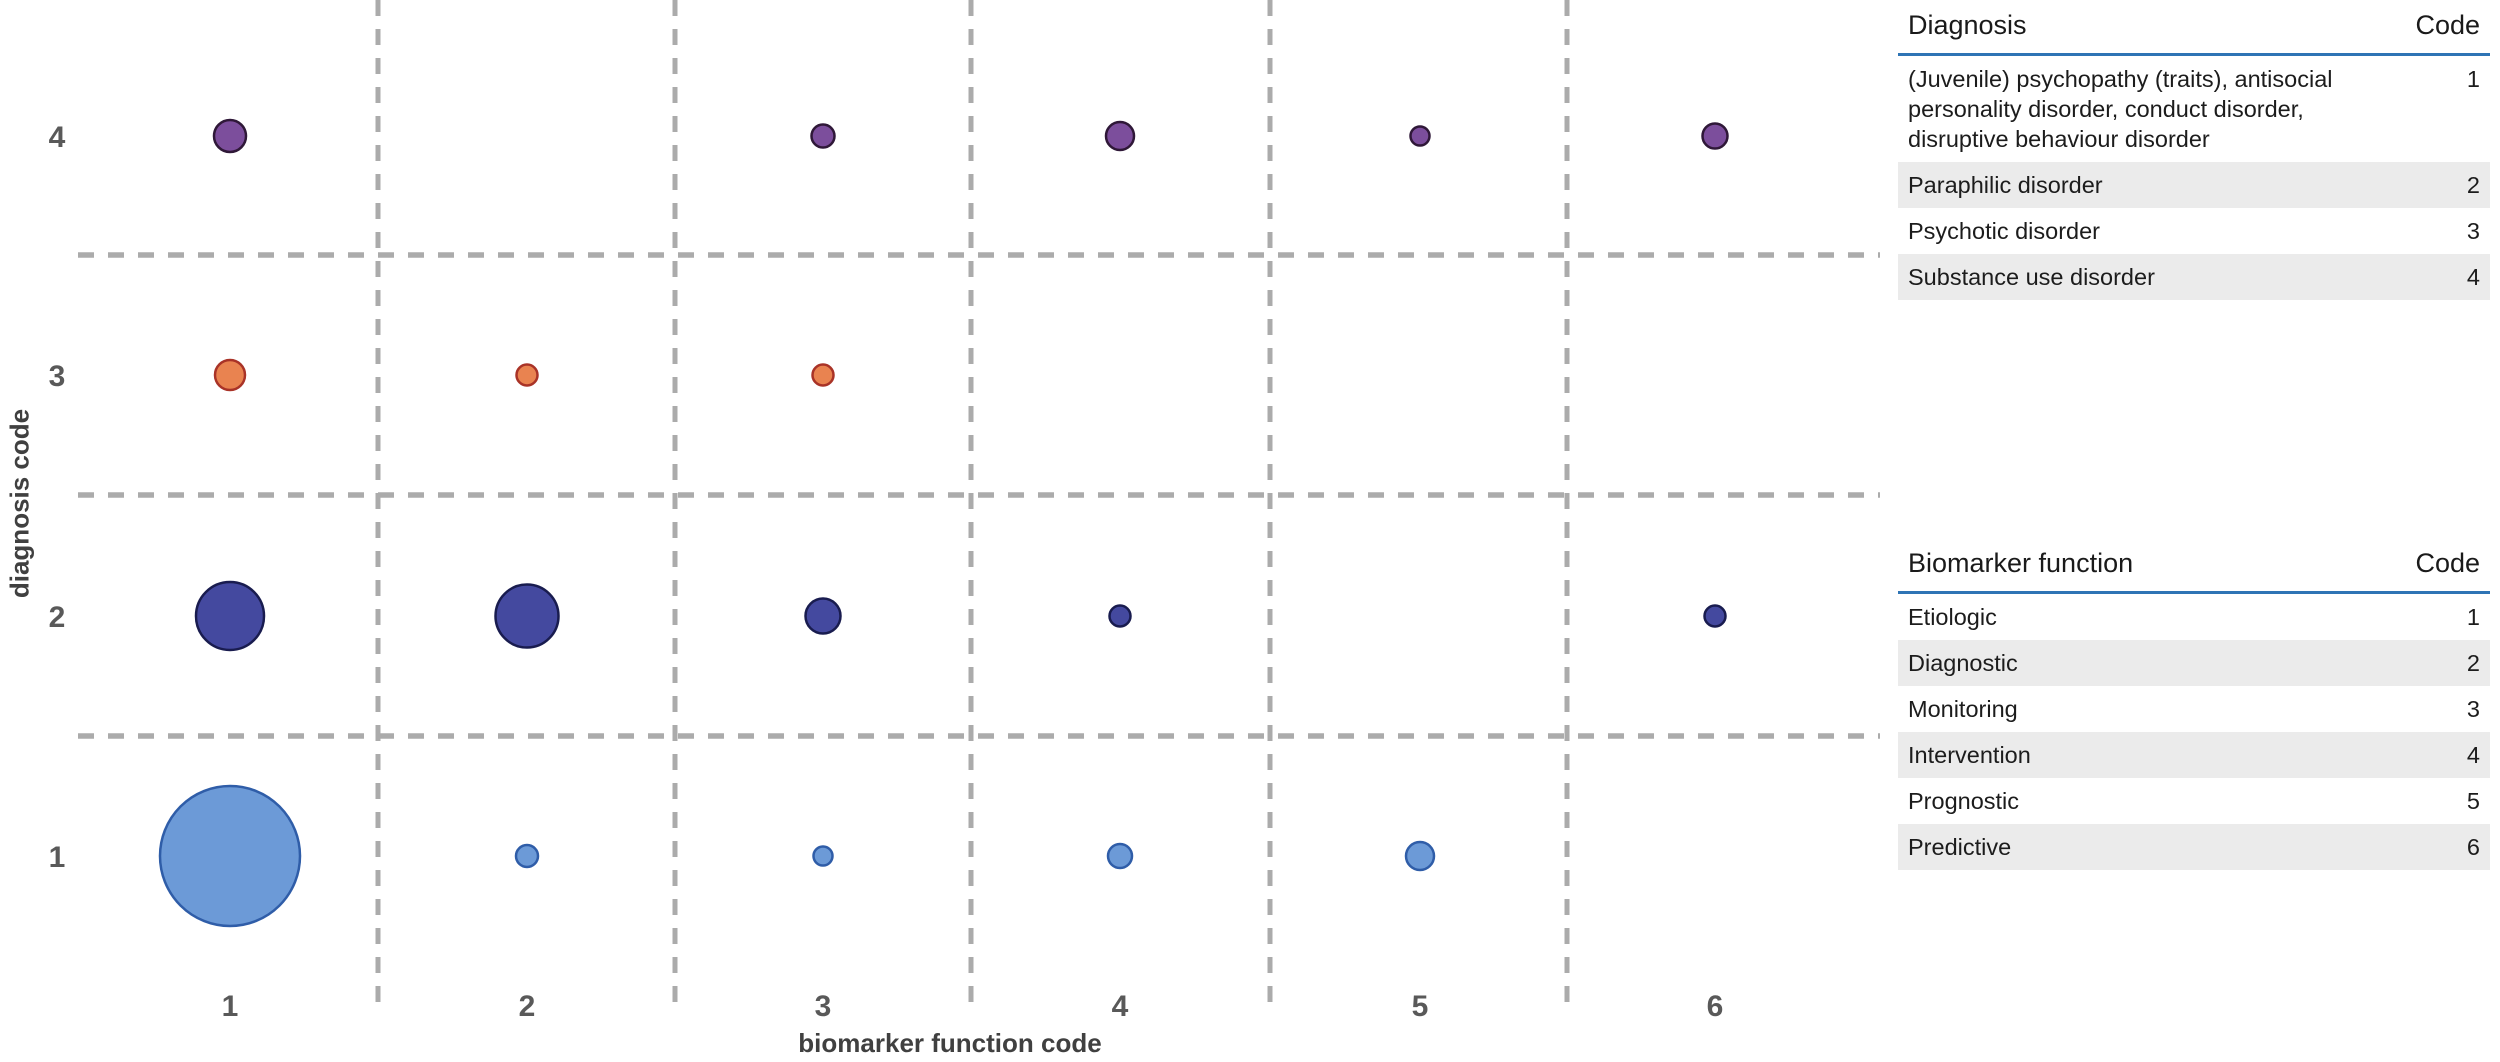  Describe the element at coordinates (1715, 616) in the screenshot. I see `bubble-diag2-func6` at that location.